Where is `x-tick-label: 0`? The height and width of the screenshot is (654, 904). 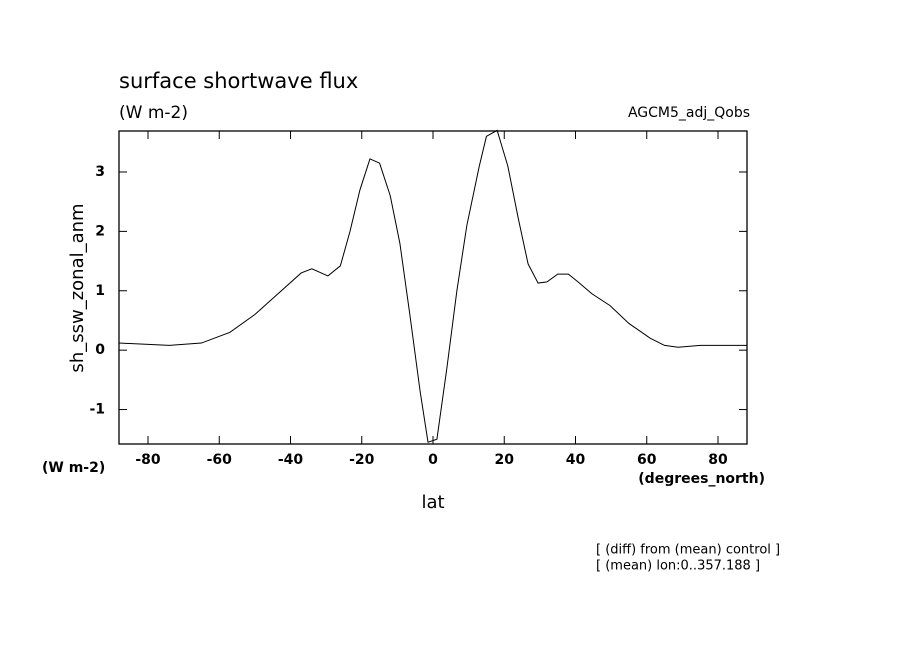
x-tick-label: 0 is located at coordinates (433, 460).